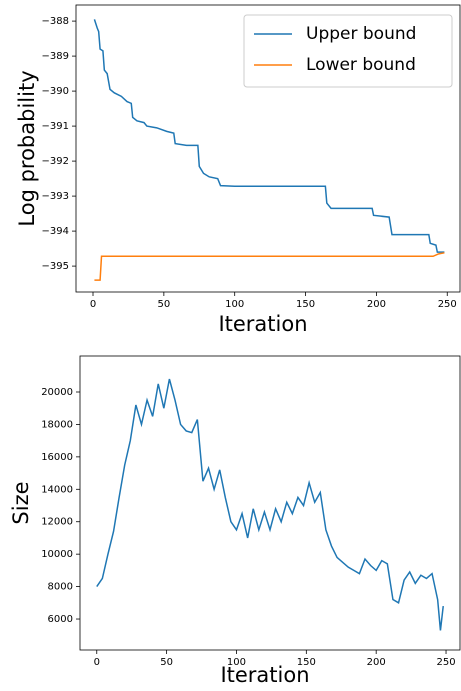 This screenshot has width=461, height=691. What do you see at coordinates (57, 522) in the screenshot?
I see `y-tick-label: 12000` at bounding box center [57, 522].